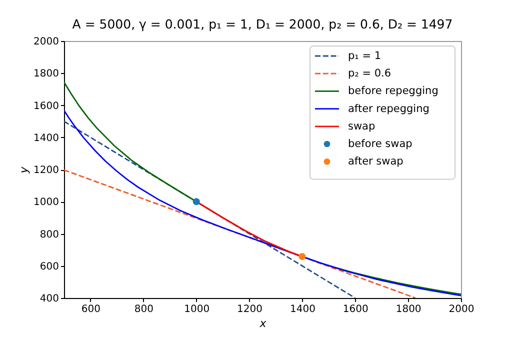  Describe the element at coordinates (370, 74) in the screenshot. I see `legend-label: p₂ = 0.6` at that location.